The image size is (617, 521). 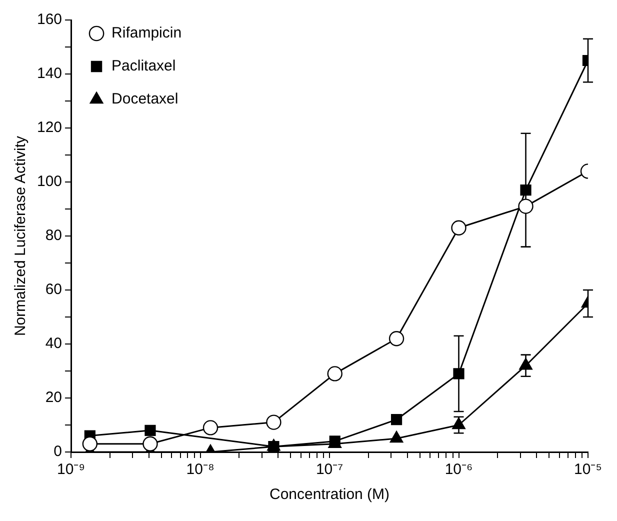 What do you see at coordinates (588, 469) in the screenshot?
I see `x-tick-label: 10⁻⁵` at bounding box center [588, 469].